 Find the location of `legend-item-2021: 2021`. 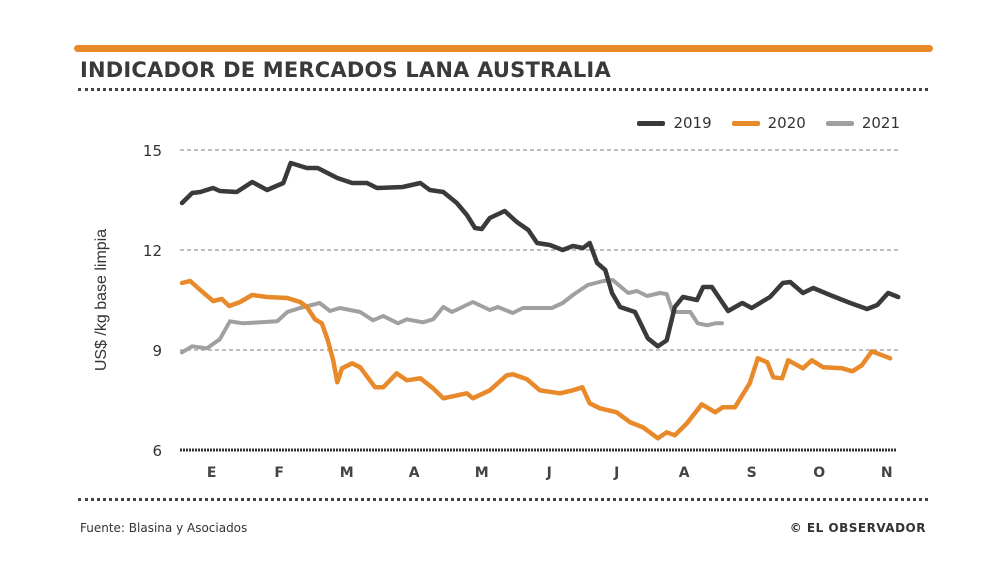

legend-item-2021: 2021 is located at coordinates (862, 123).